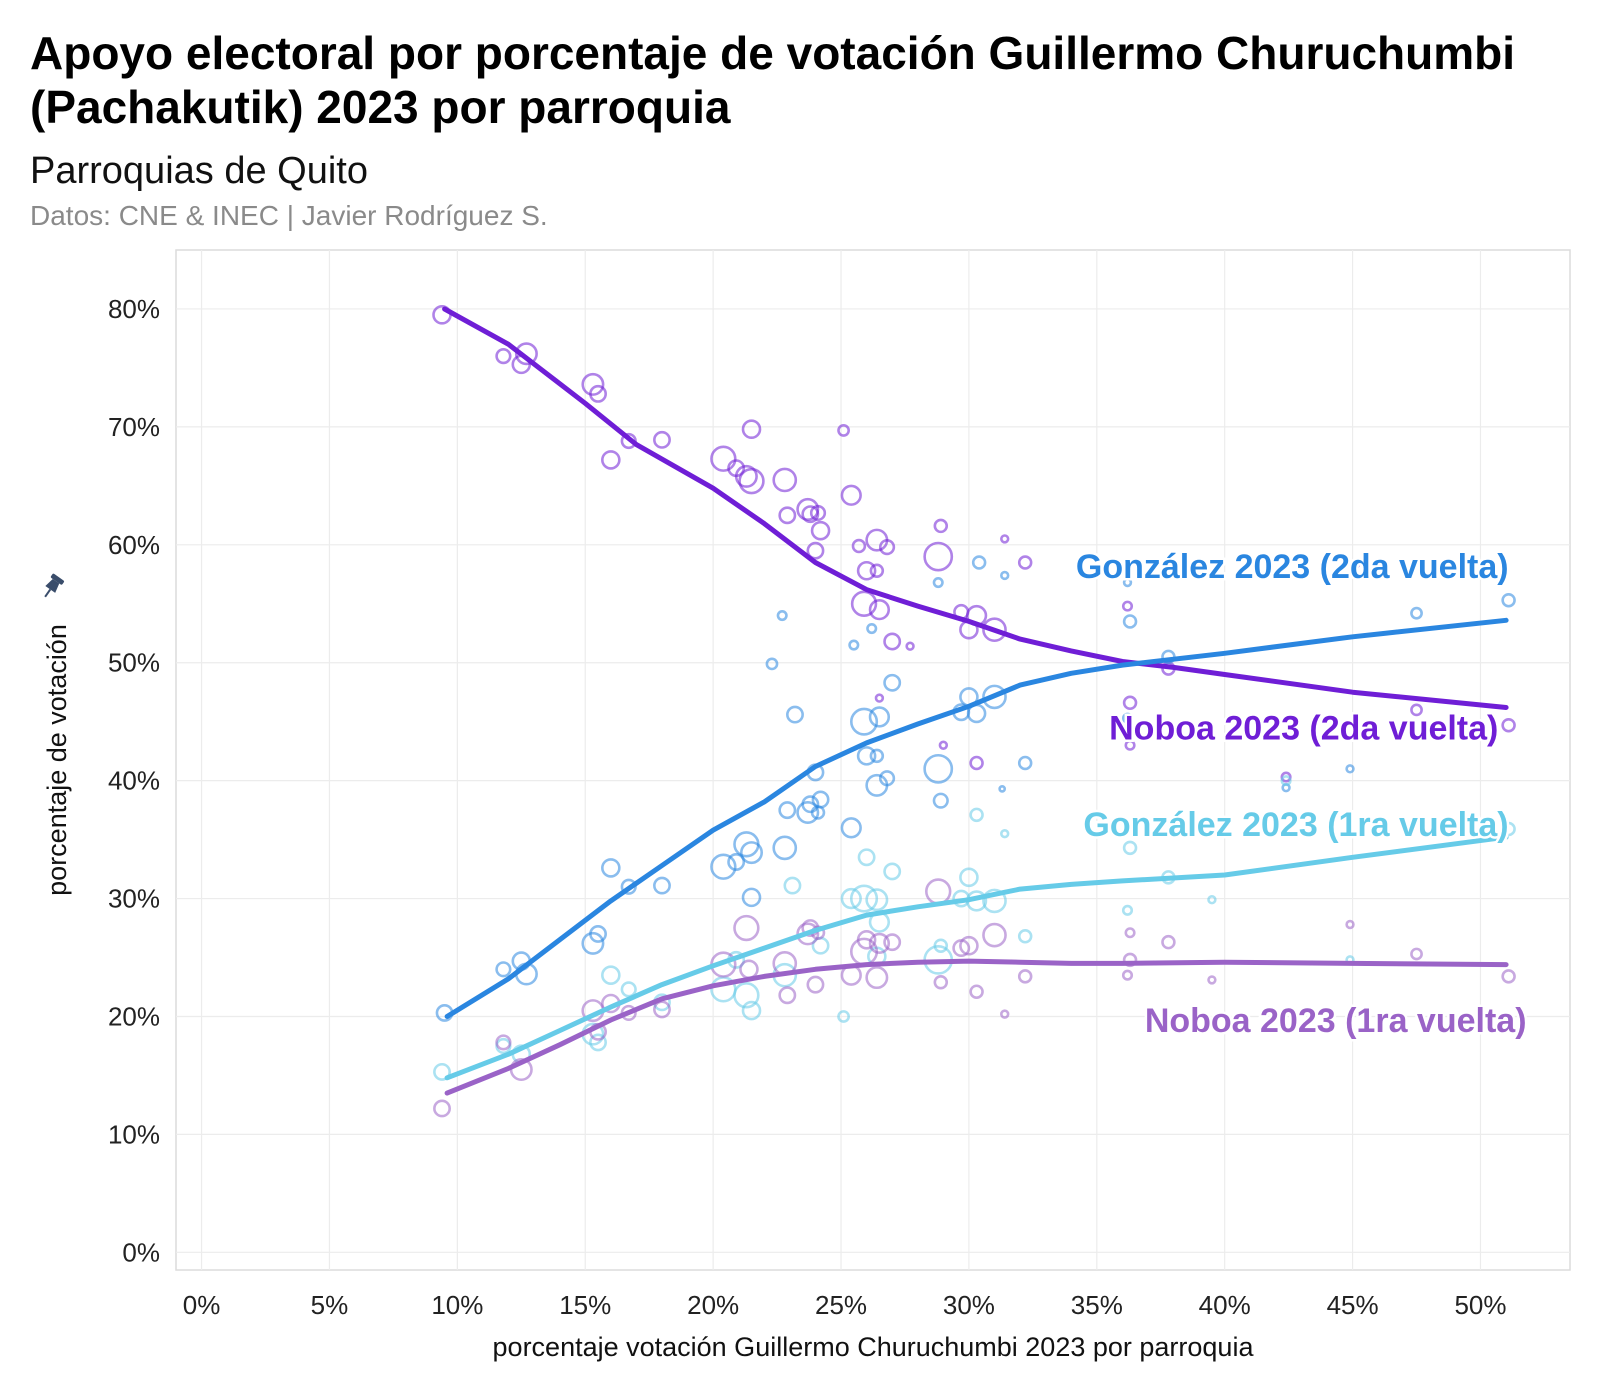 The image size is (1600, 1400). I want to click on y-tick-label: 0%, so click(141, 1252).